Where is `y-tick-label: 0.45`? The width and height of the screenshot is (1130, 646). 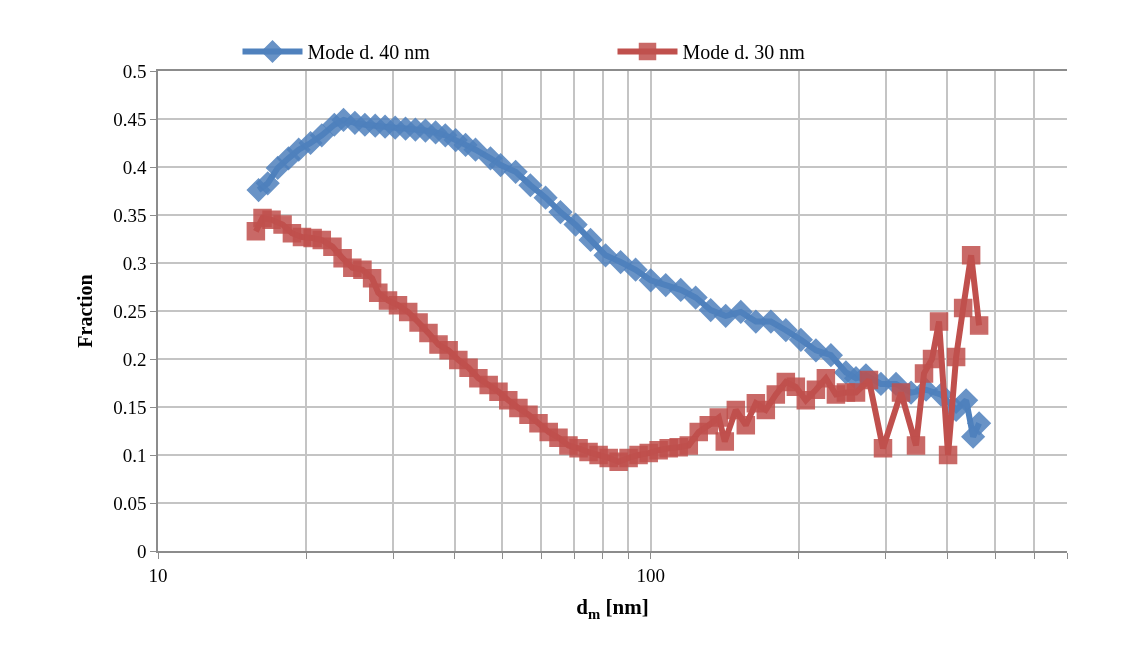
y-tick-label: 0.45 is located at coordinates (130, 119).